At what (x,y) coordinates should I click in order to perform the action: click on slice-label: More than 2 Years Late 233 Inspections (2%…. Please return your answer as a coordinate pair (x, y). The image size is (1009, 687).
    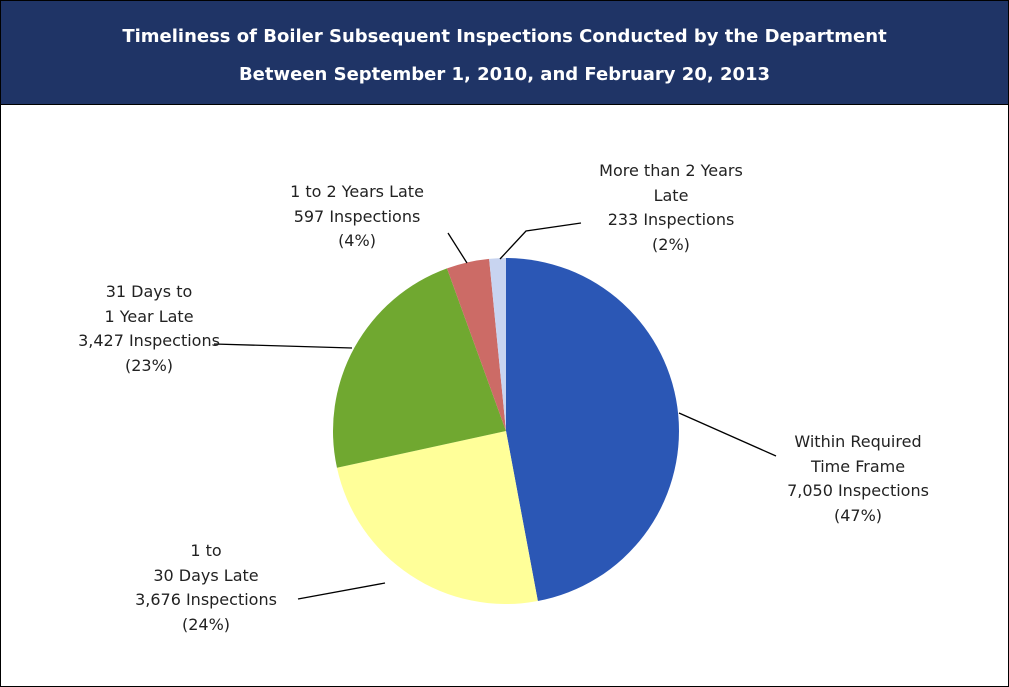
    Looking at the image, I should click on (671, 208).